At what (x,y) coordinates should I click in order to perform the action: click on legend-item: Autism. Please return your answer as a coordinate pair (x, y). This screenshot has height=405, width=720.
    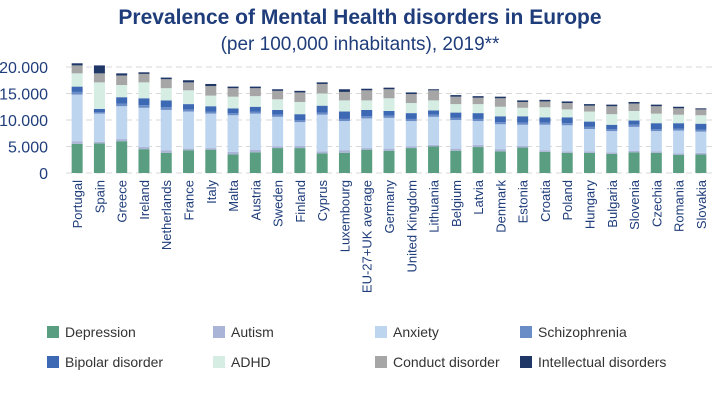
    Looking at the image, I should click on (243, 332).